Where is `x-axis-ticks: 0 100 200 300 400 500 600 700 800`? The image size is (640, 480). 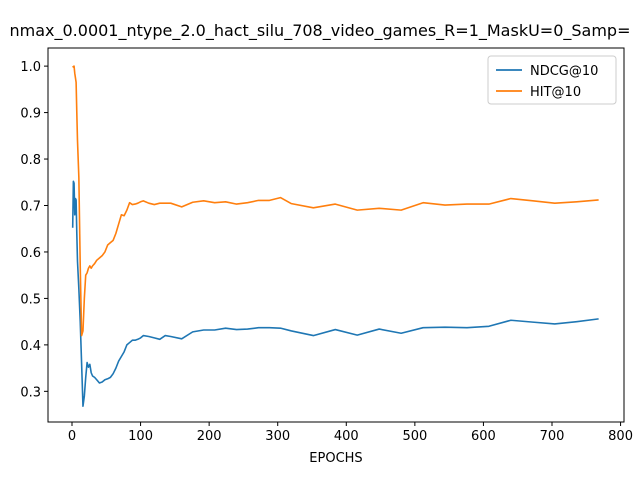 x-axis-ticks: 0 100 200 300 400 500 600 700 800 is located at coordinates (350, 433).